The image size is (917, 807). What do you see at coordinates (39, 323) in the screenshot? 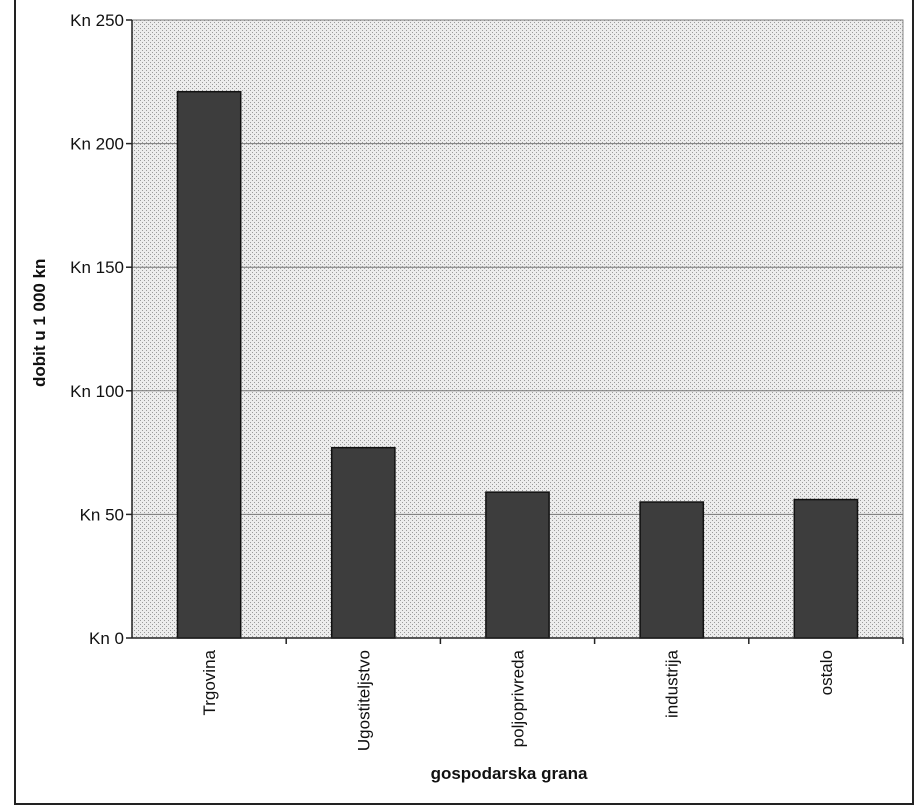
I see `y-axis-title: dobit u 1 000 kn` at bounding box center [39, 323].